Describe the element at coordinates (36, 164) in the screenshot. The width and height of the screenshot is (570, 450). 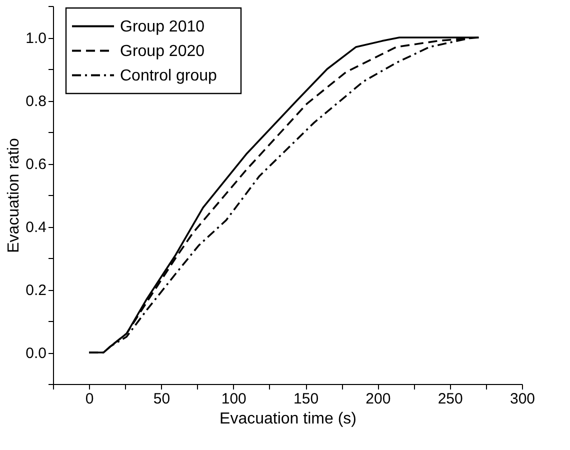
I see `y-tick-label: 0.6` at that location.